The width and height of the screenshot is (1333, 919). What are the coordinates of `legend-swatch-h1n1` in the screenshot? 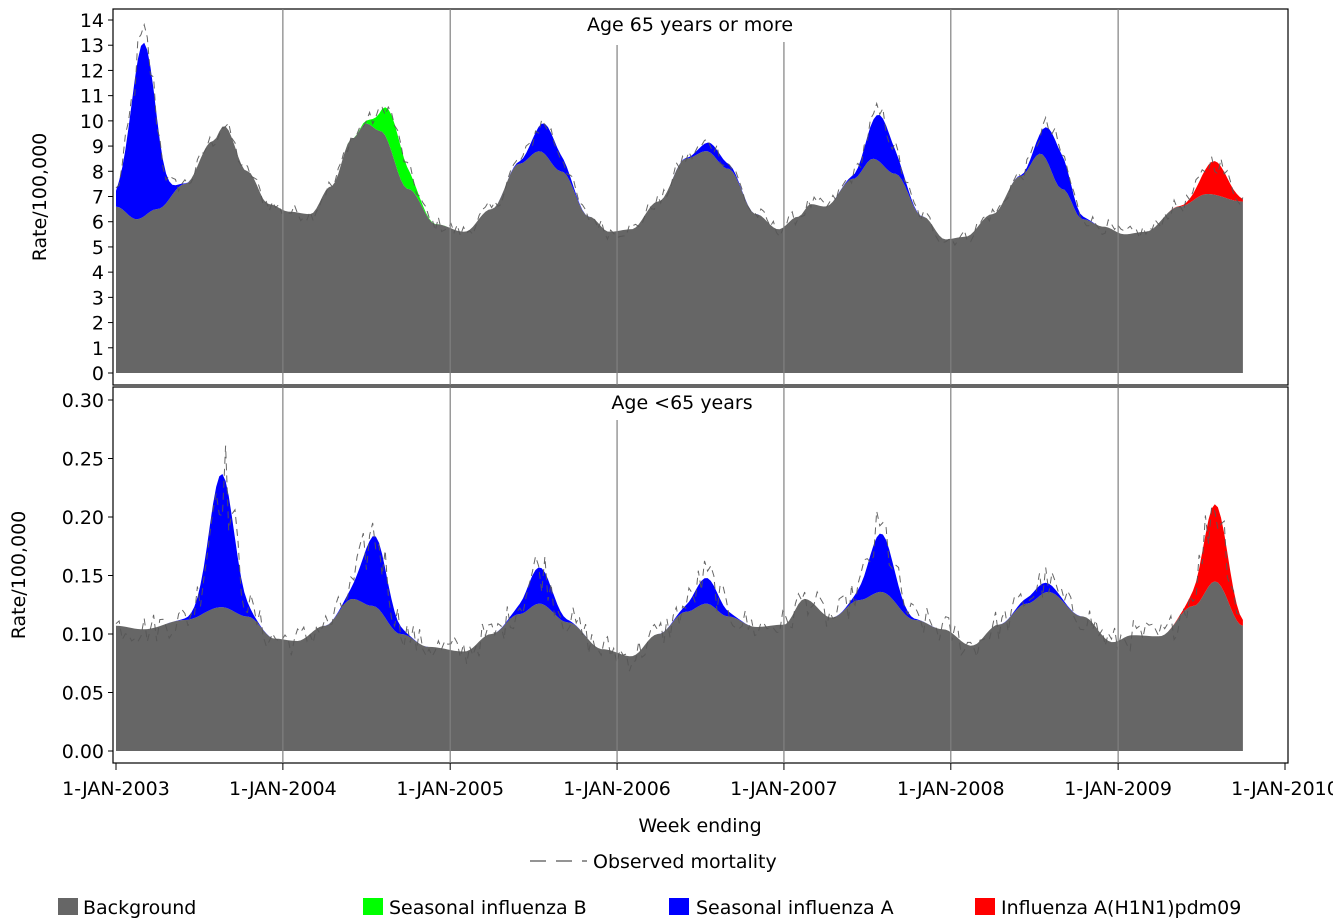 It's located at (985, 906).